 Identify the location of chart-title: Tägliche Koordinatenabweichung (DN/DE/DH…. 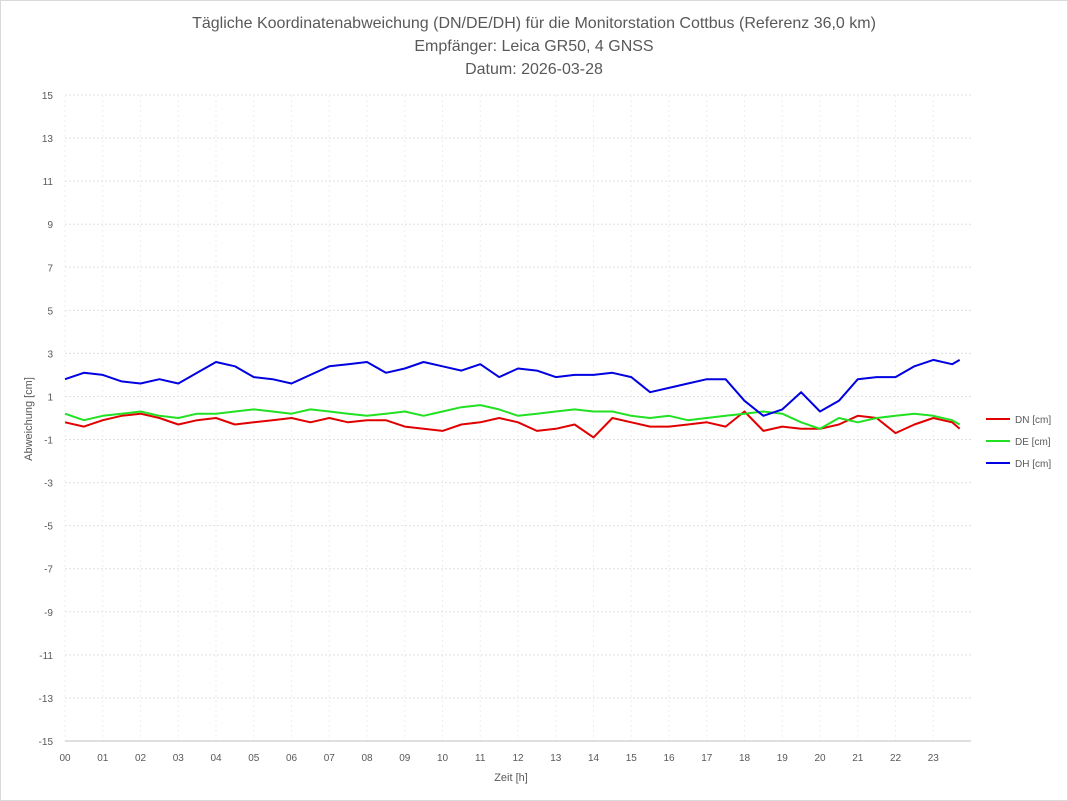
(534, 46).